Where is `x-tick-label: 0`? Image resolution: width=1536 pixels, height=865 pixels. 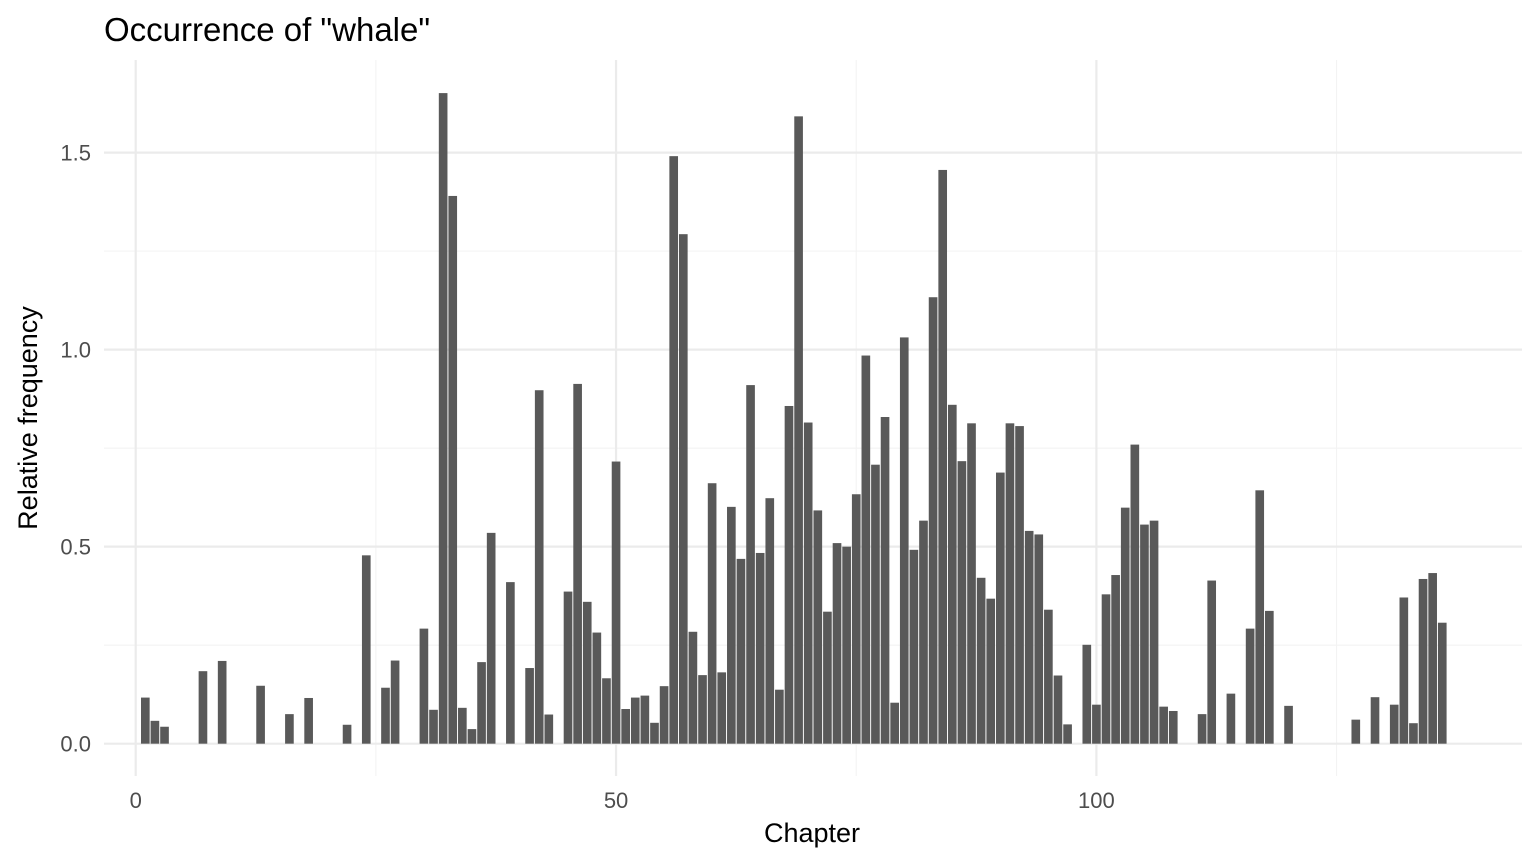 x-tick-label: 0 is located at coordinates (136, 800).